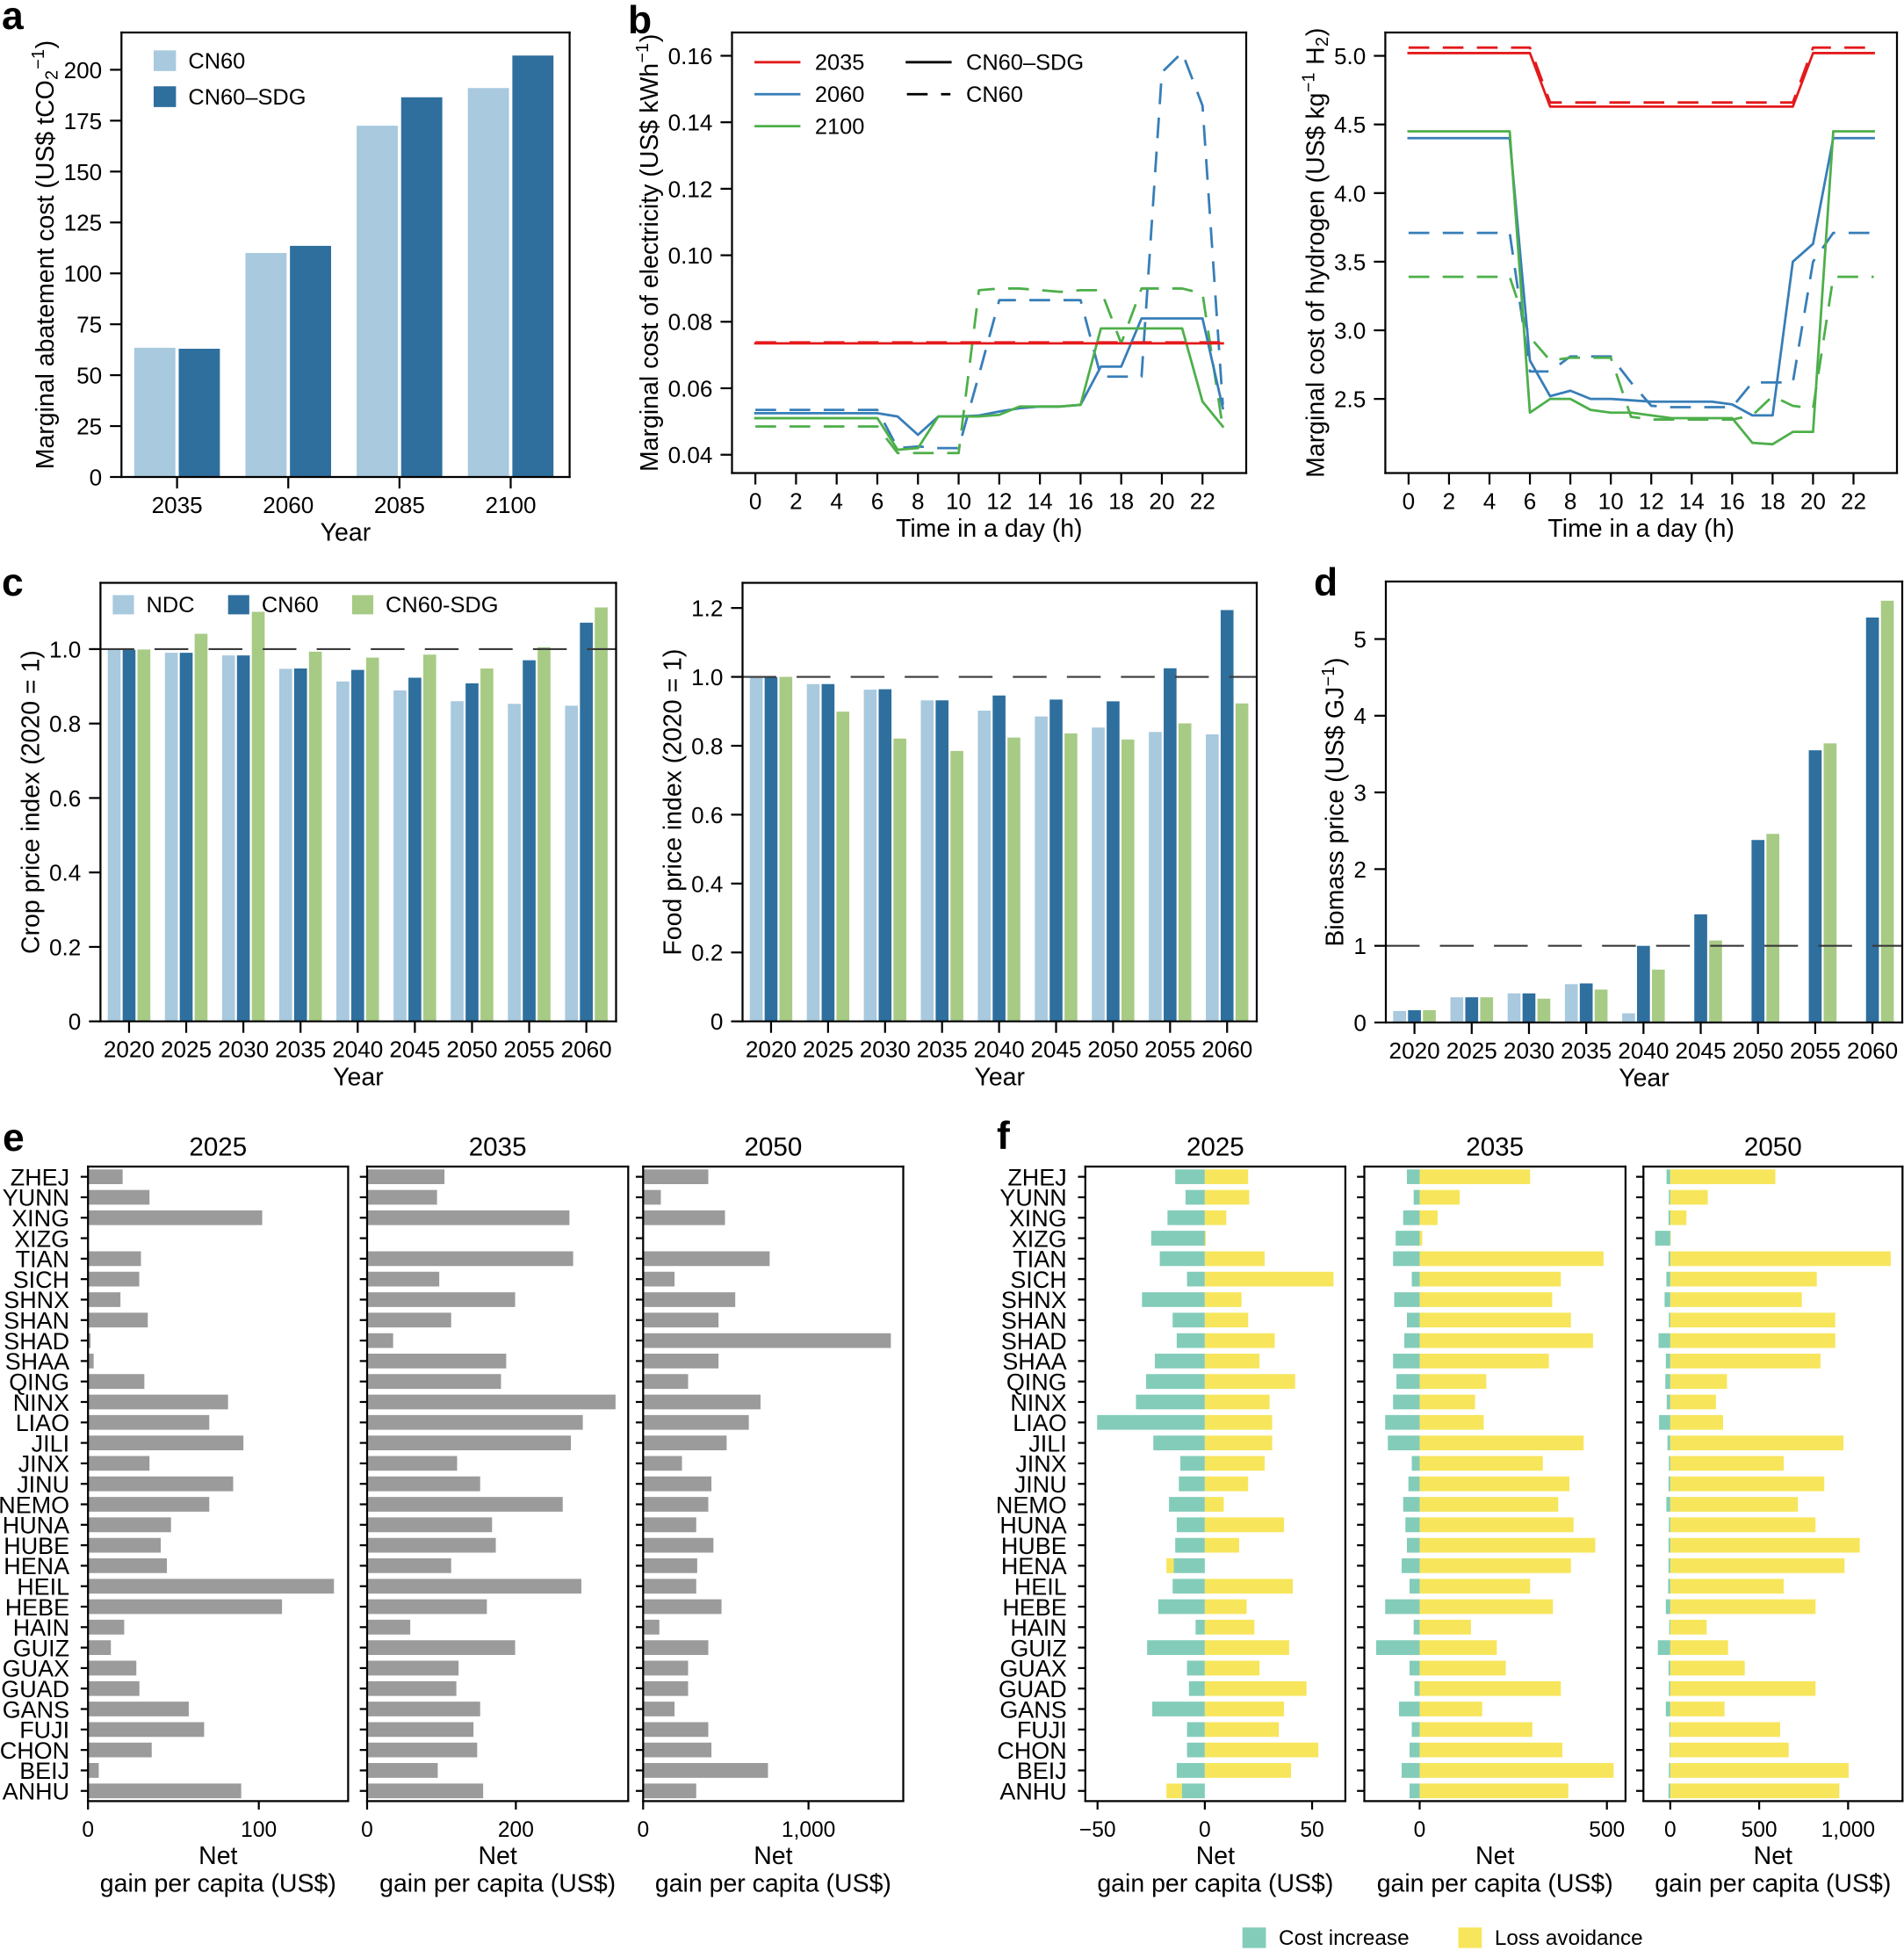 The image size is (1904, 1951). Describe the element at coordinates (44, 1771) in the screenshot. I see `svg-text: BEIJ` at that location.